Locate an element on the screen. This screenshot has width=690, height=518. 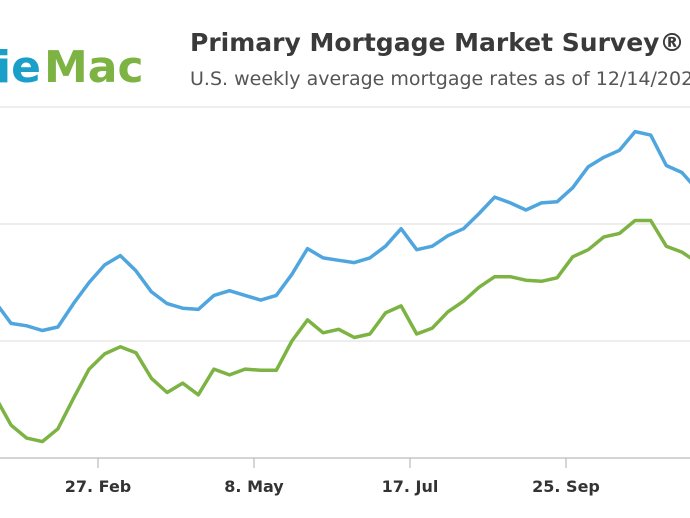
chart-title: Primary Mortgage Market Survey® is located at coordinates (437, 42).